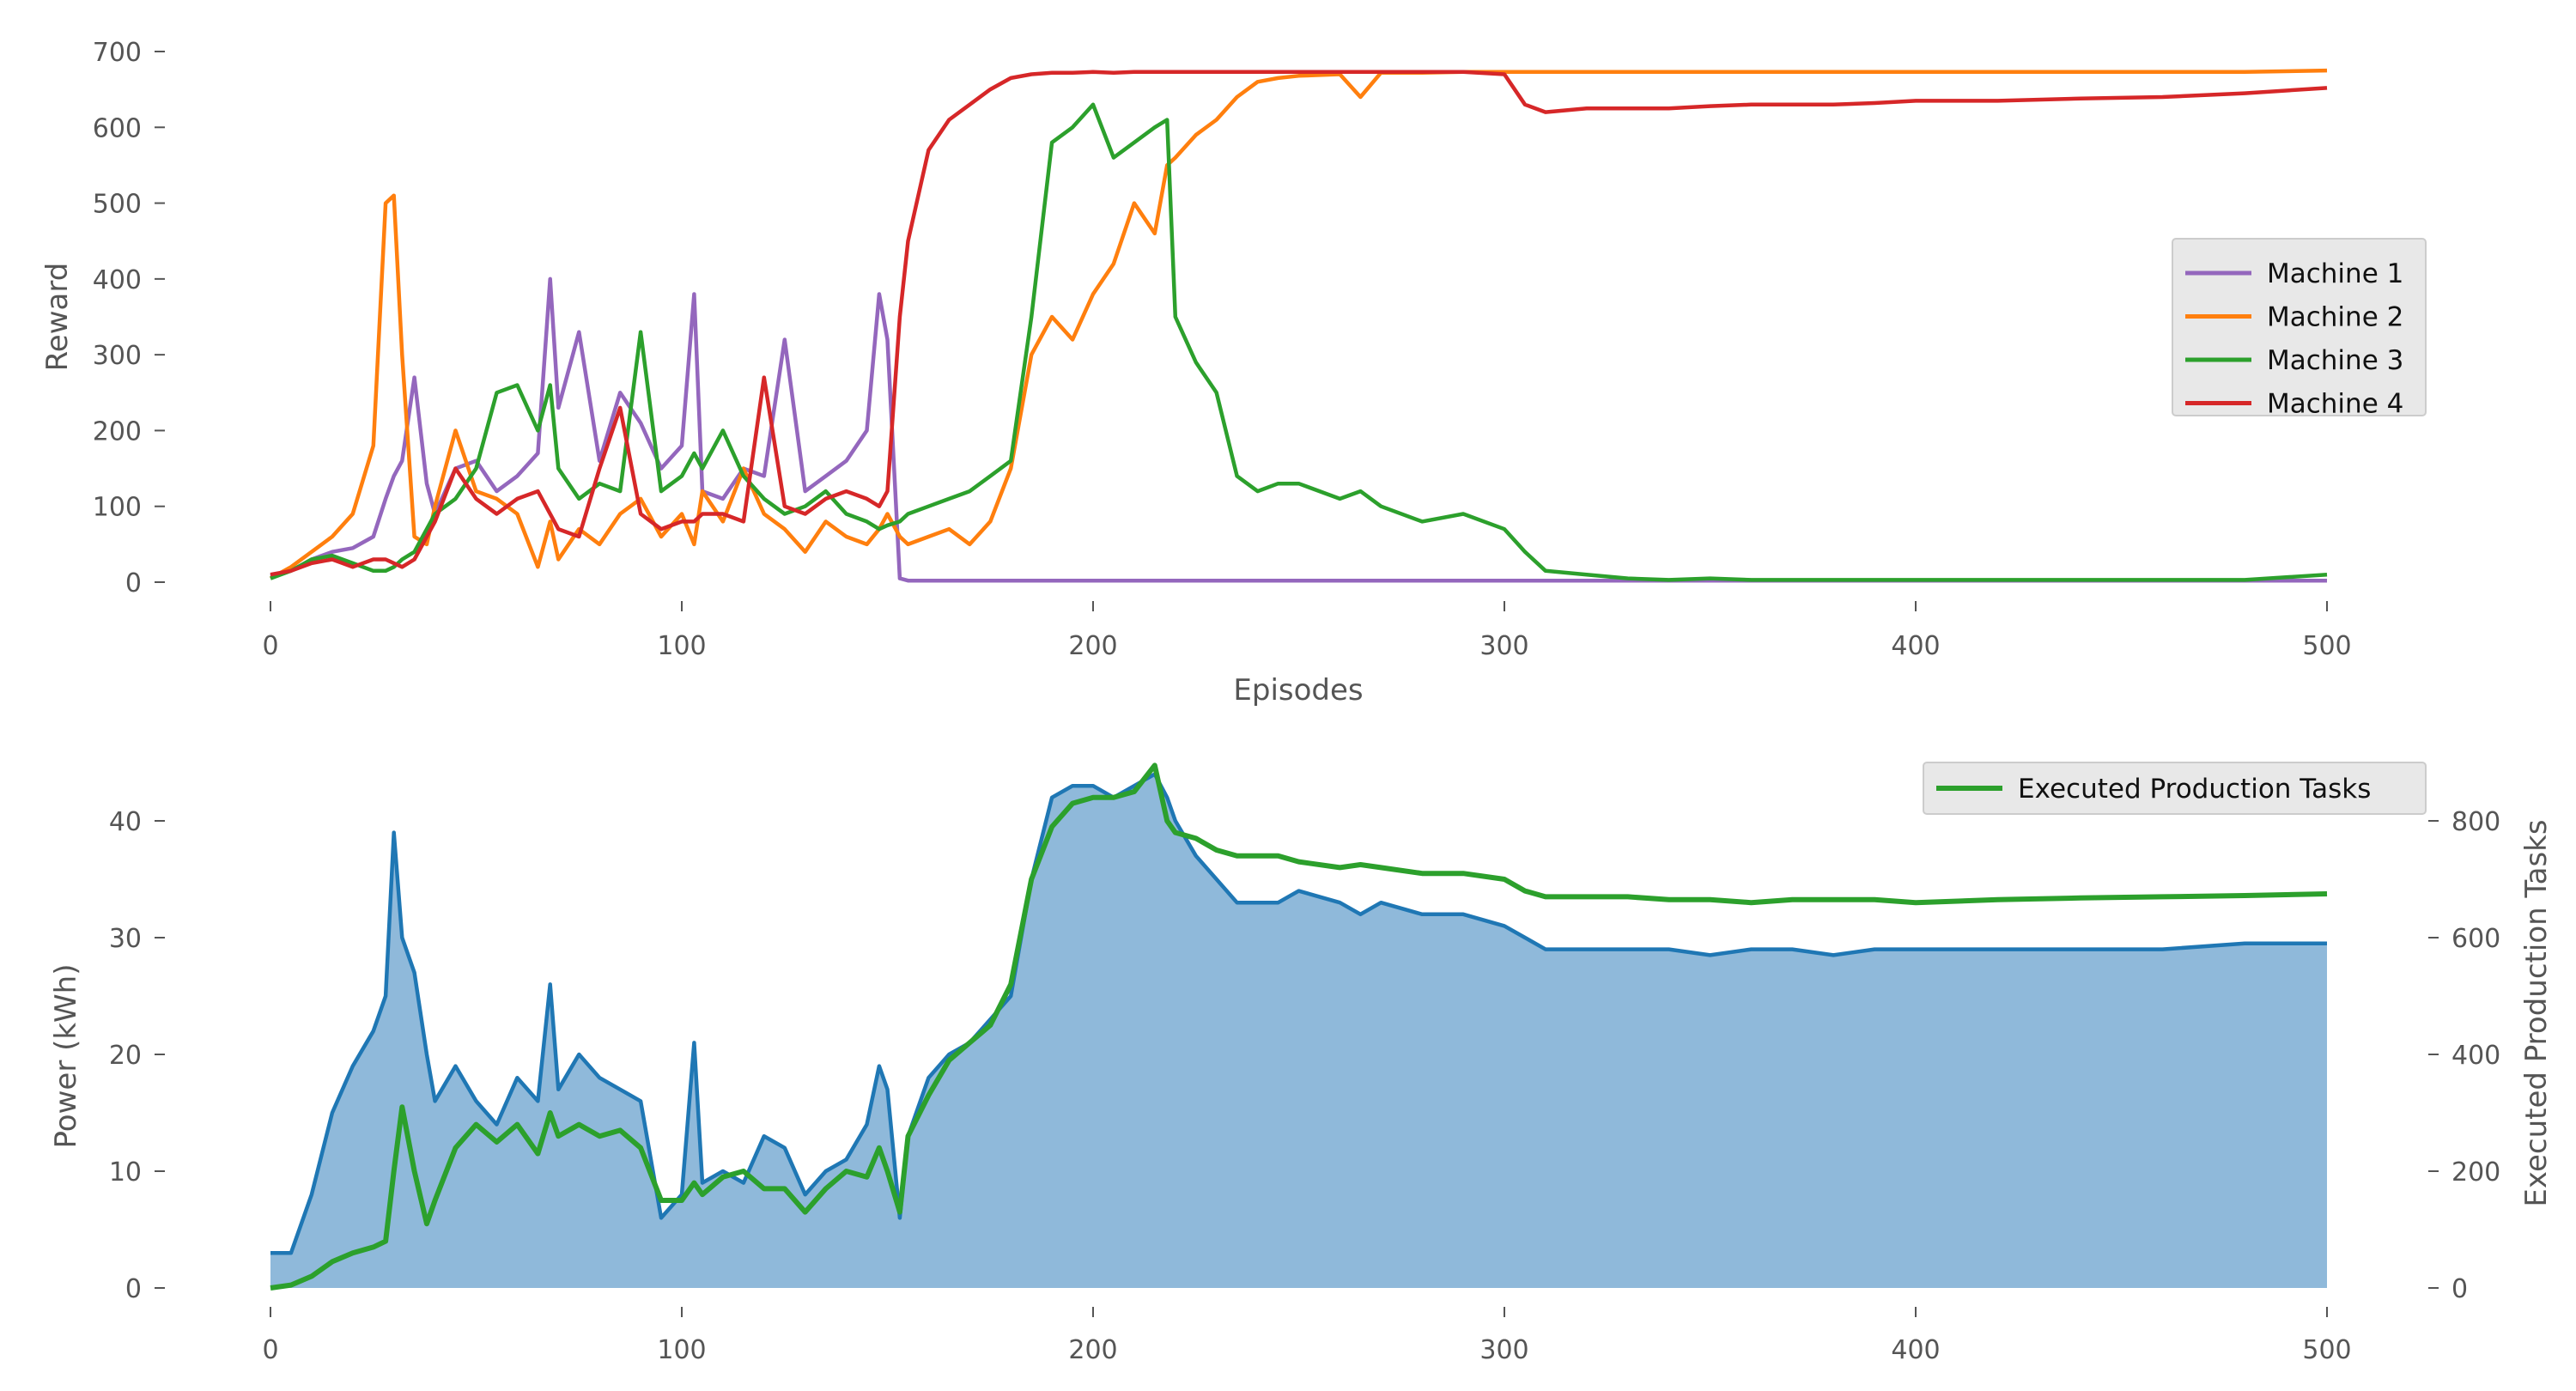 The width and height of the screenshot is (2576, 1391). Describe the element at coordinates (117, 508) in the screenshot. I see `y-tick-label: 100` at that location.